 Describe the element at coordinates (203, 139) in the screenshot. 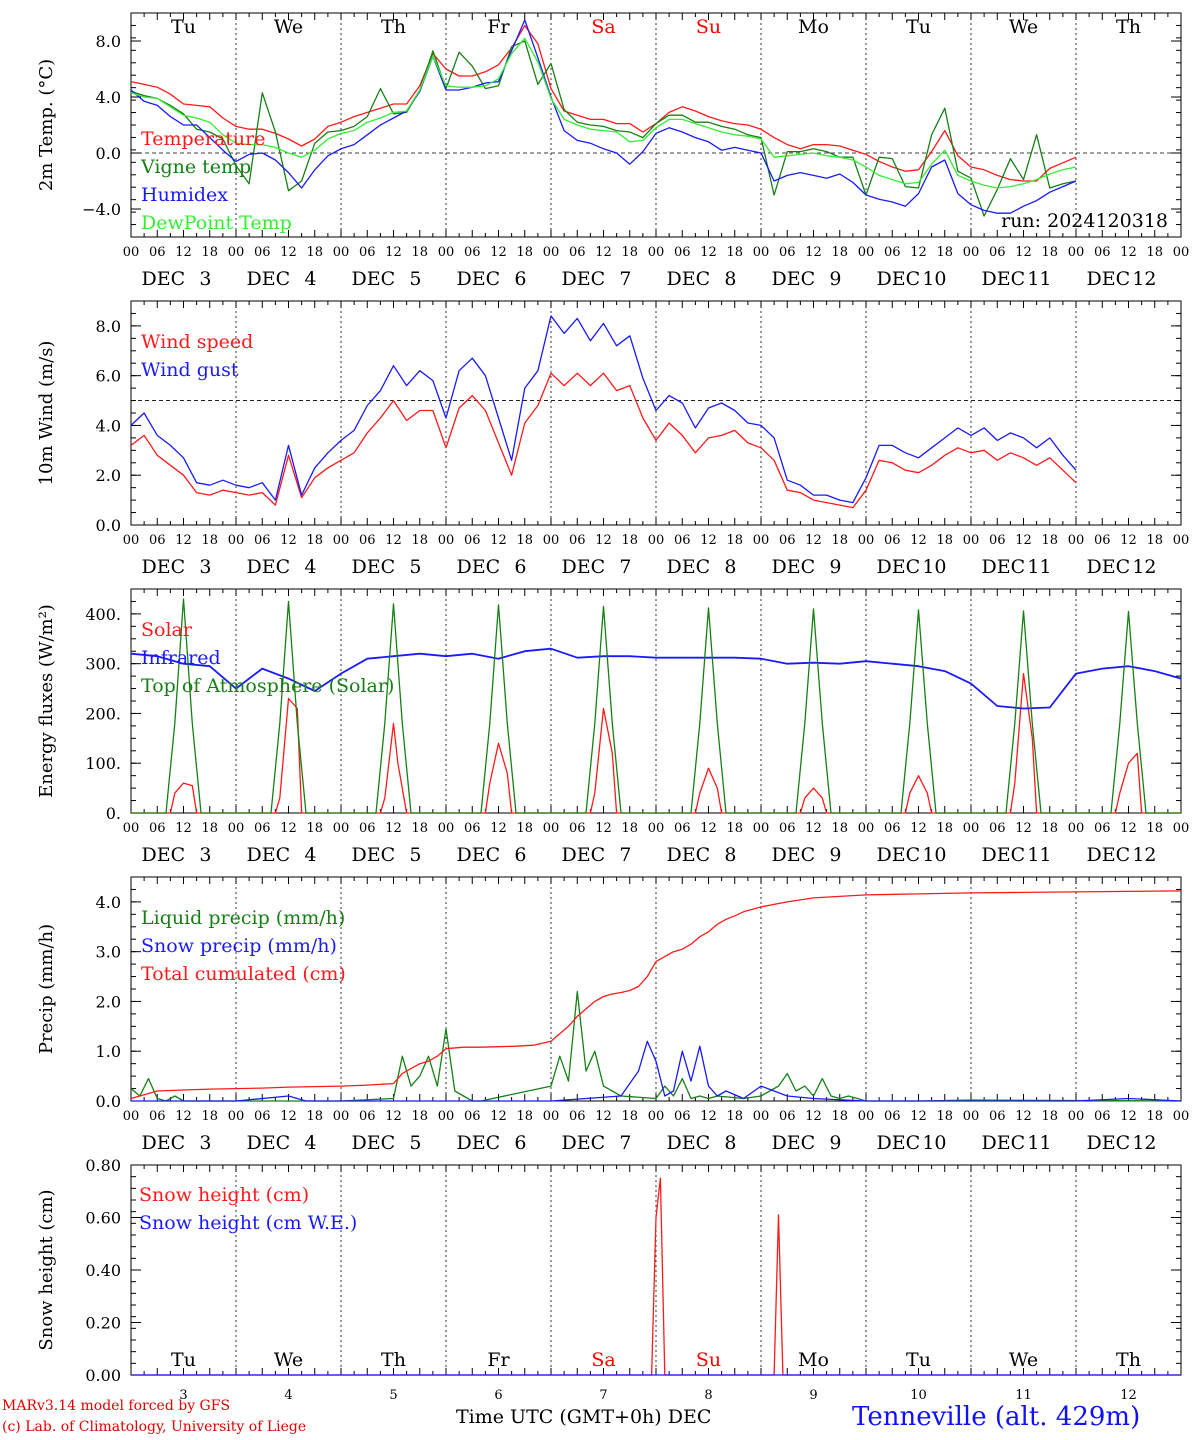

I see `legend-entry: Temperature` at that location.